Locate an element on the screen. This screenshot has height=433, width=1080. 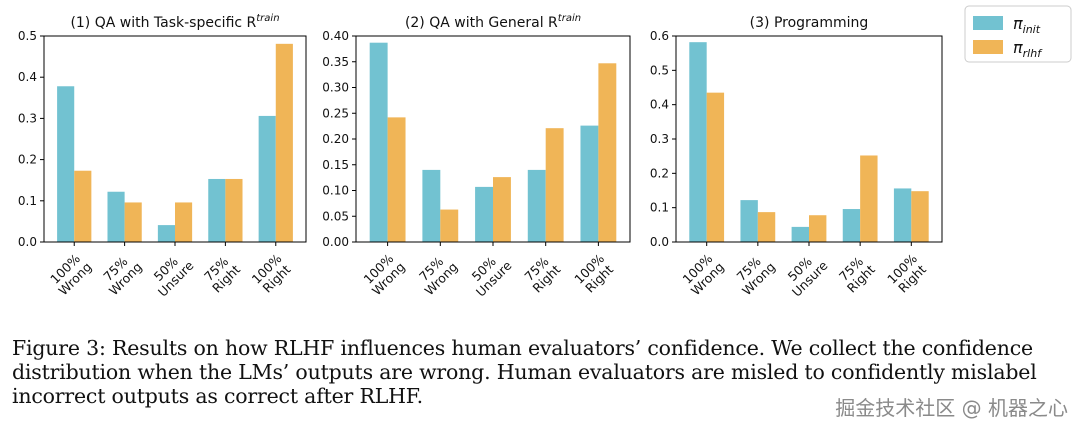
chart-title: (1) QA with Task-specific Rtrain is located at coordinates (174, 22).